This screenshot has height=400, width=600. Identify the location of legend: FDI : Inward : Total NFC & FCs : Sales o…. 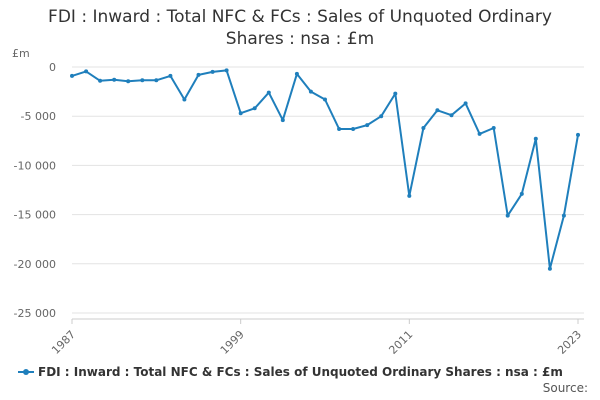
(290, 372).